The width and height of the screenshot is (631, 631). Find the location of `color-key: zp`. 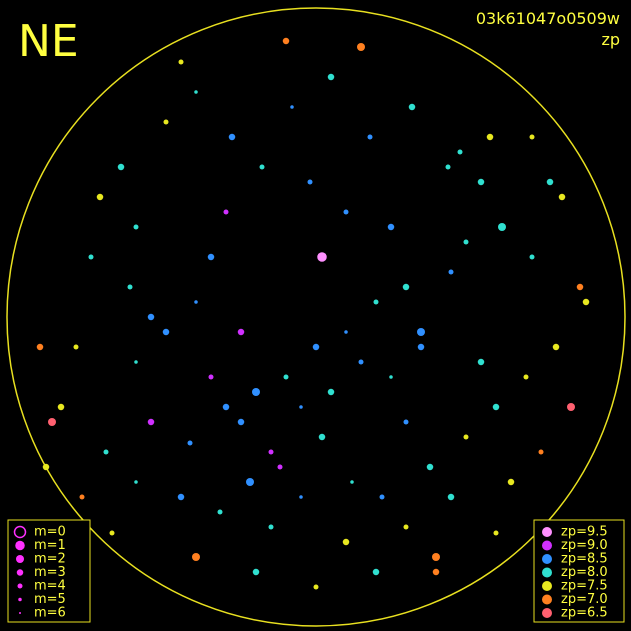

color-key: zp is located at coordinates (610, 39).